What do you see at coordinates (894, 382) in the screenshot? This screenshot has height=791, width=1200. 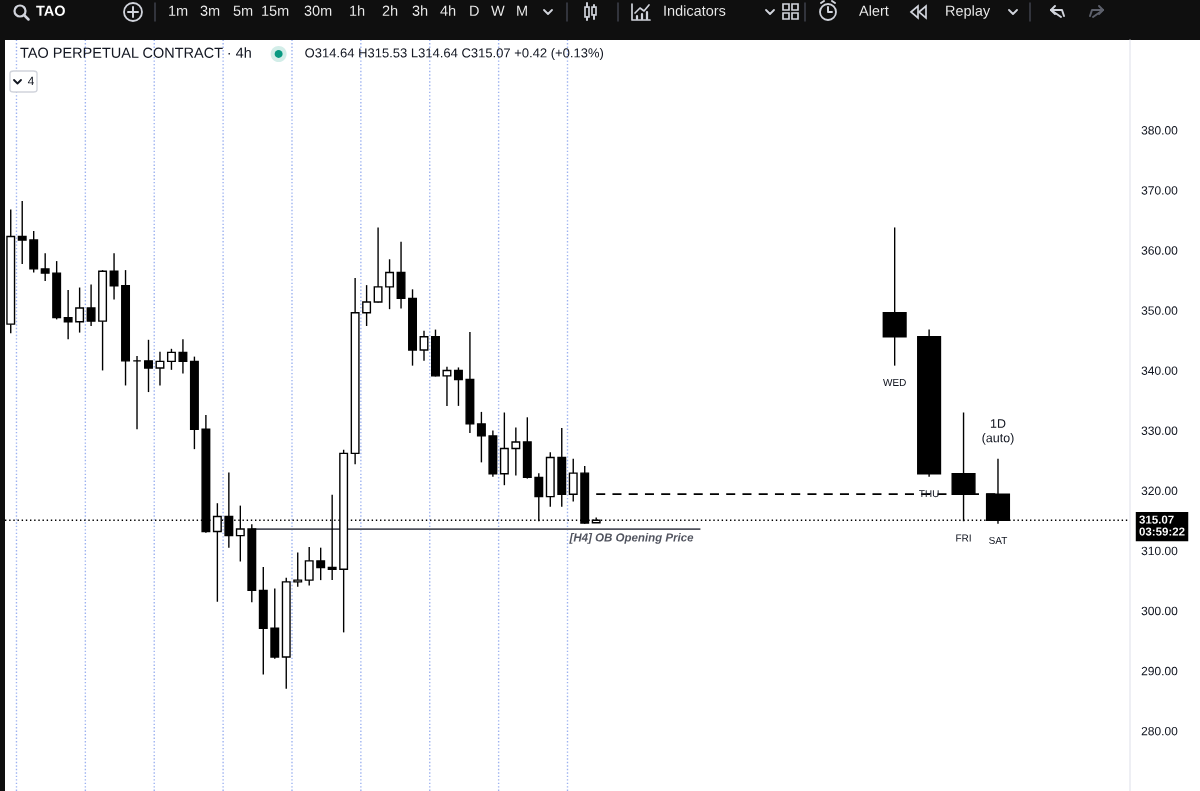 I see `text: WED` at bounding box center [894, 382].